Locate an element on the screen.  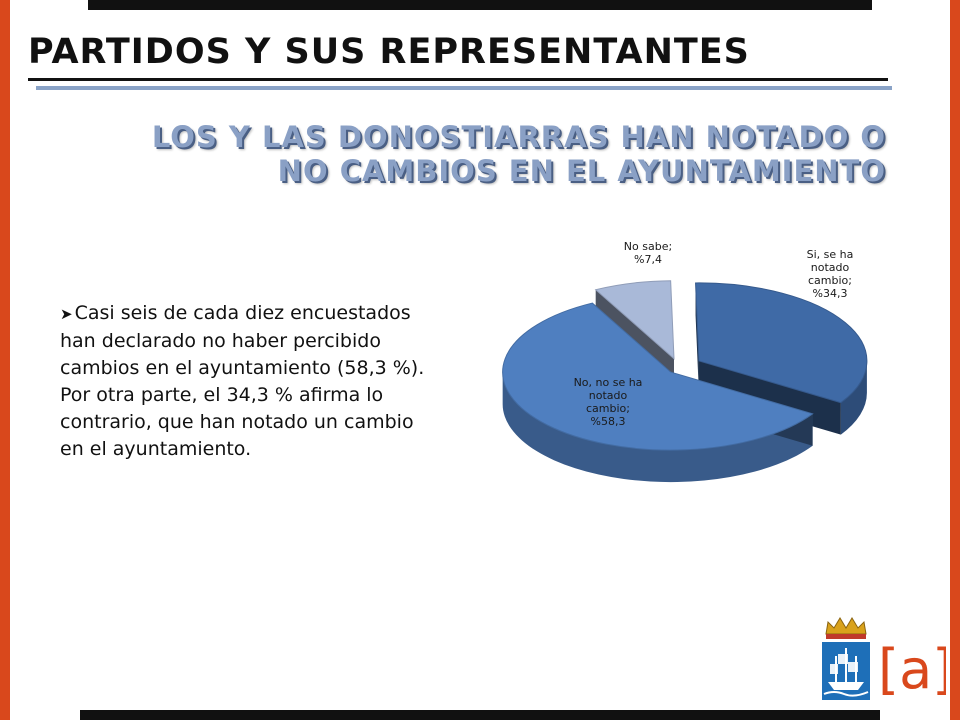
section-title: PARTIDOS Y SUS REPRESENTANTES is located at coordinates (389, 52).